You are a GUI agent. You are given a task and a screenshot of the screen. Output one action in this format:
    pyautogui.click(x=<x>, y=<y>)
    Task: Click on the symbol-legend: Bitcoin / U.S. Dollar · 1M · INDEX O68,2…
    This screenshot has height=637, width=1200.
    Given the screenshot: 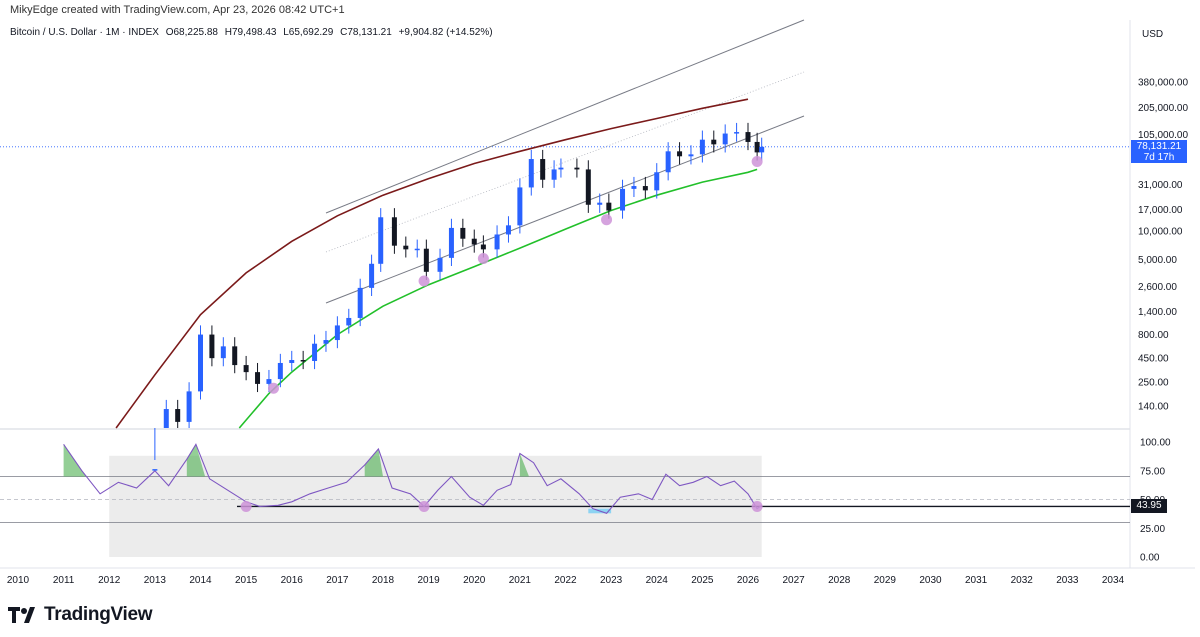 What is the action you would take?
    pyautogui.click(x=253, y=32)
    